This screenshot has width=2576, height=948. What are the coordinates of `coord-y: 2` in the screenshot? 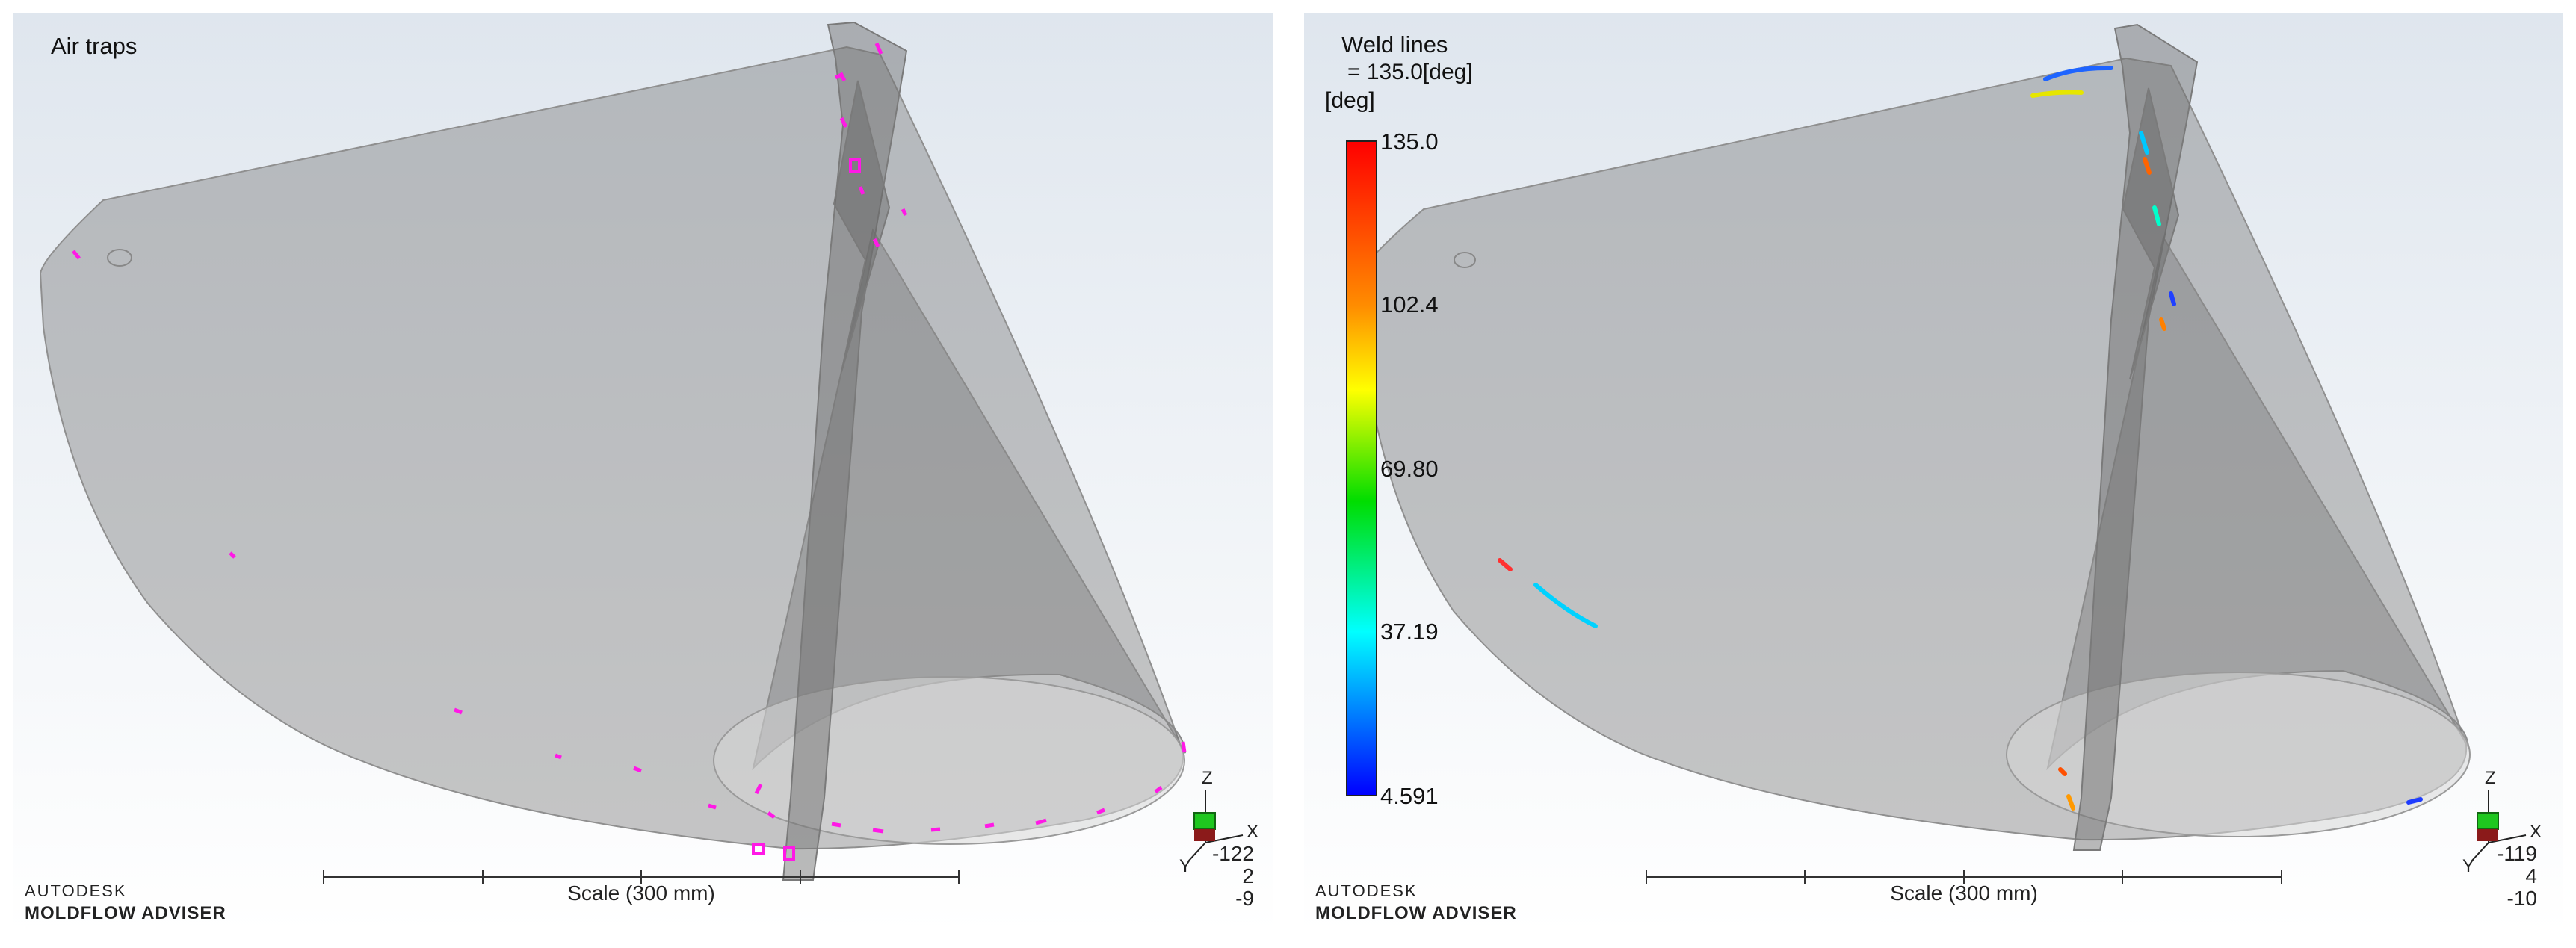 It's located at (1248, 875).